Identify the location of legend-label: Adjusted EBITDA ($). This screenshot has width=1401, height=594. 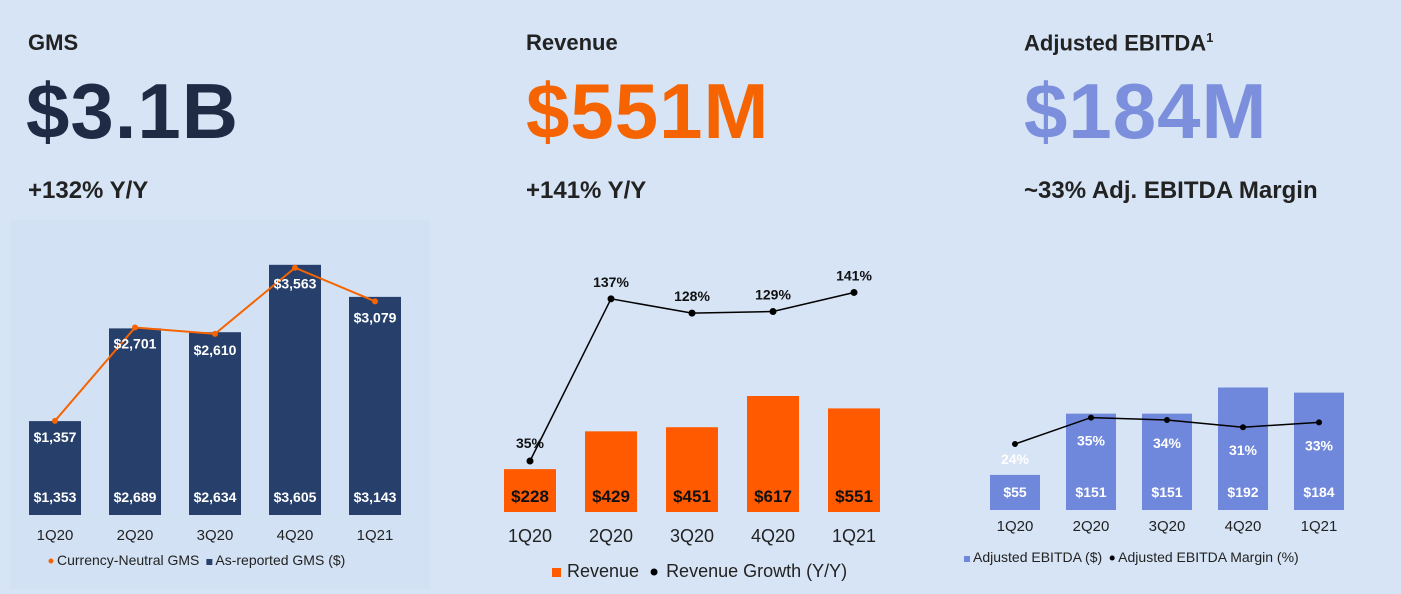
(1037, 557).